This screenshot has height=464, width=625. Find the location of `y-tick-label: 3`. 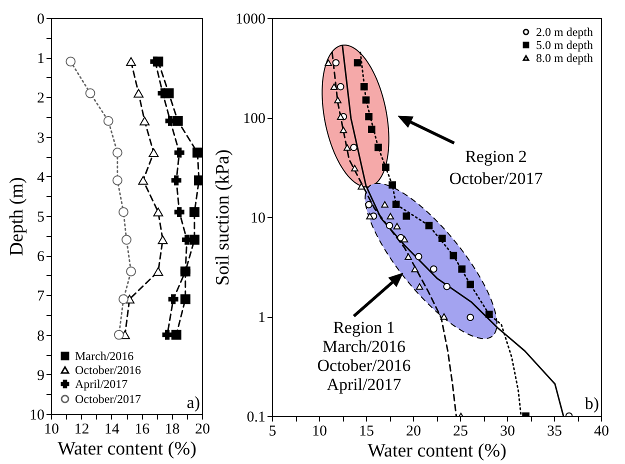

y-tick-label: 3 is located at coordinates (40, 138).